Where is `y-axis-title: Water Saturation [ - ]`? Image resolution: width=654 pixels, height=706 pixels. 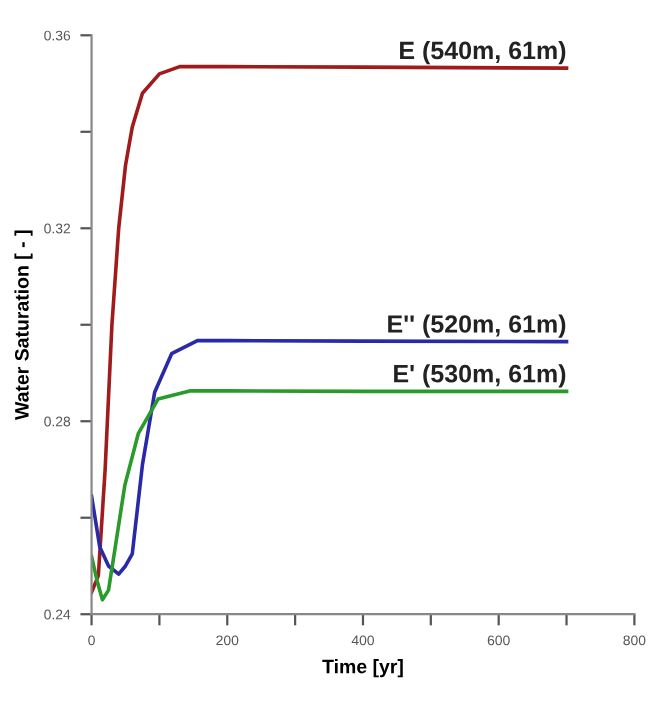
y-axis-title: Water Saturation [ - ] is located at coordinates (23, 325).